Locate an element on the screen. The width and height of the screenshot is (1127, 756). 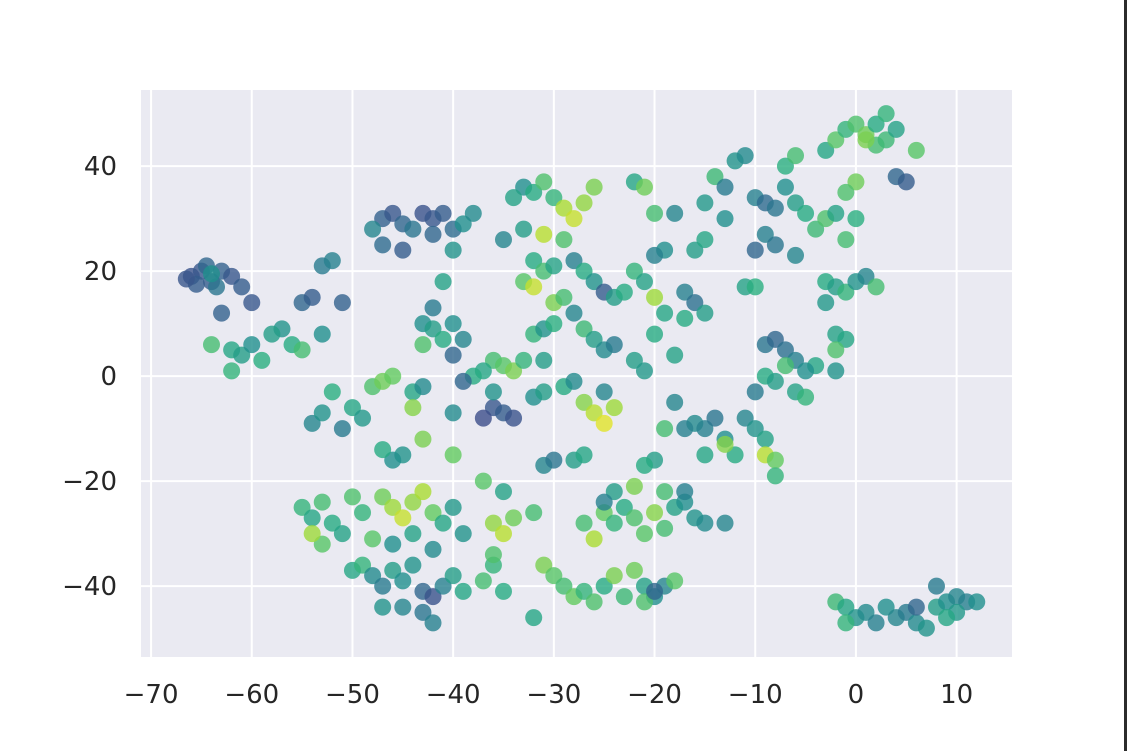
y-tick-label: −40 is located at coordinates (89, 587).